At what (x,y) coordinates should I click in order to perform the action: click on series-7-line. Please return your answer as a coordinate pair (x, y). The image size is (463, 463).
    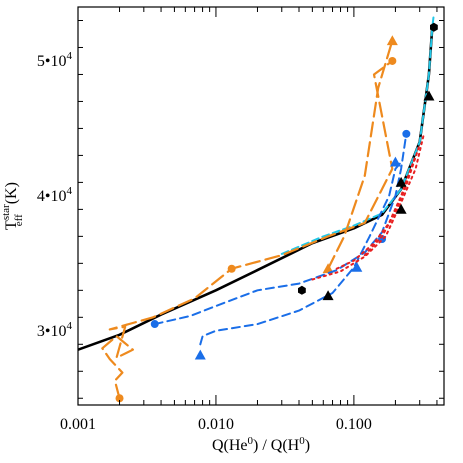
    Looking at the image, I should click on (376, 212).